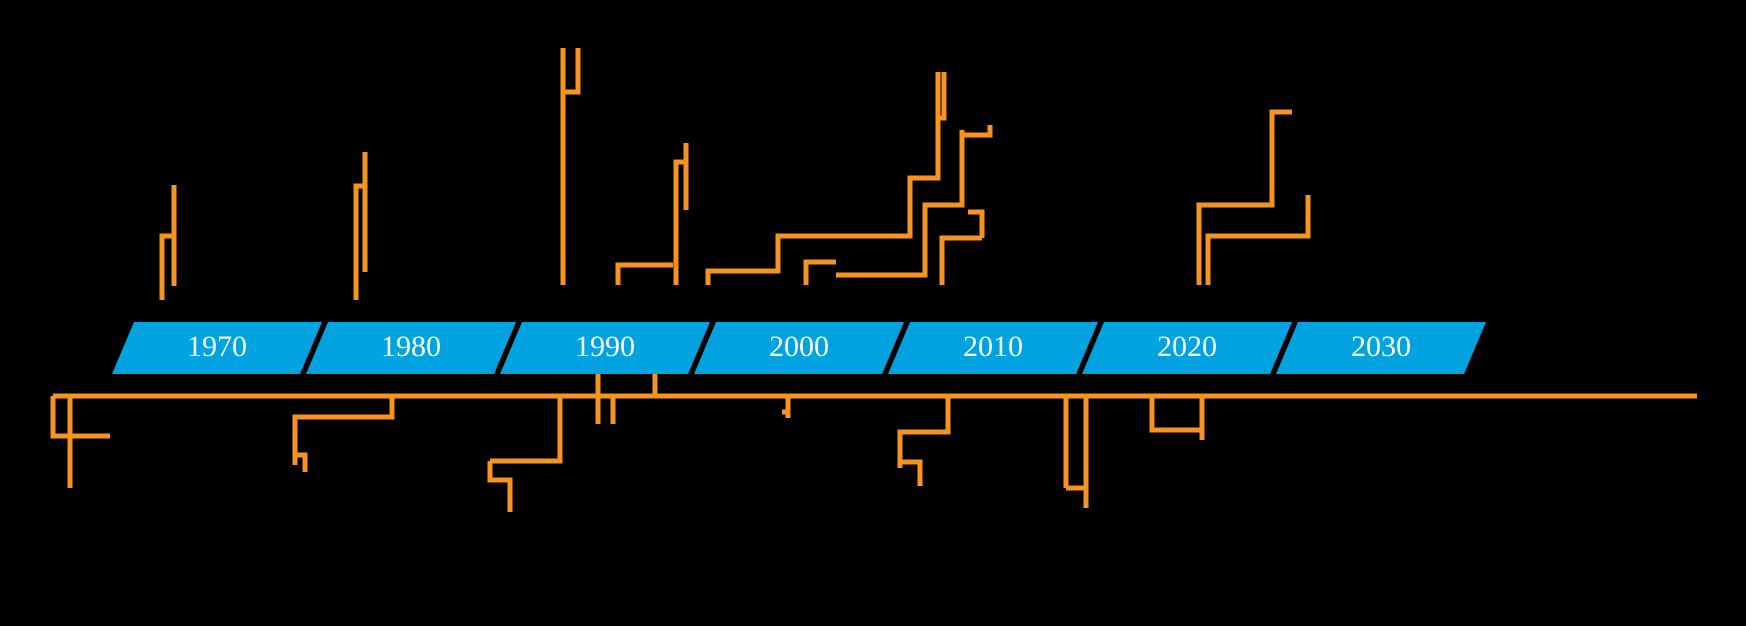  Describe the element at coordinates (977, 131) in the screenshot. I see `connector-above-2008-riser` at that location.